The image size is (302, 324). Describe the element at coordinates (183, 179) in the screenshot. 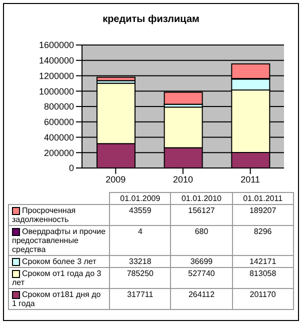

I see `x-tick-label: 2010` at that location.